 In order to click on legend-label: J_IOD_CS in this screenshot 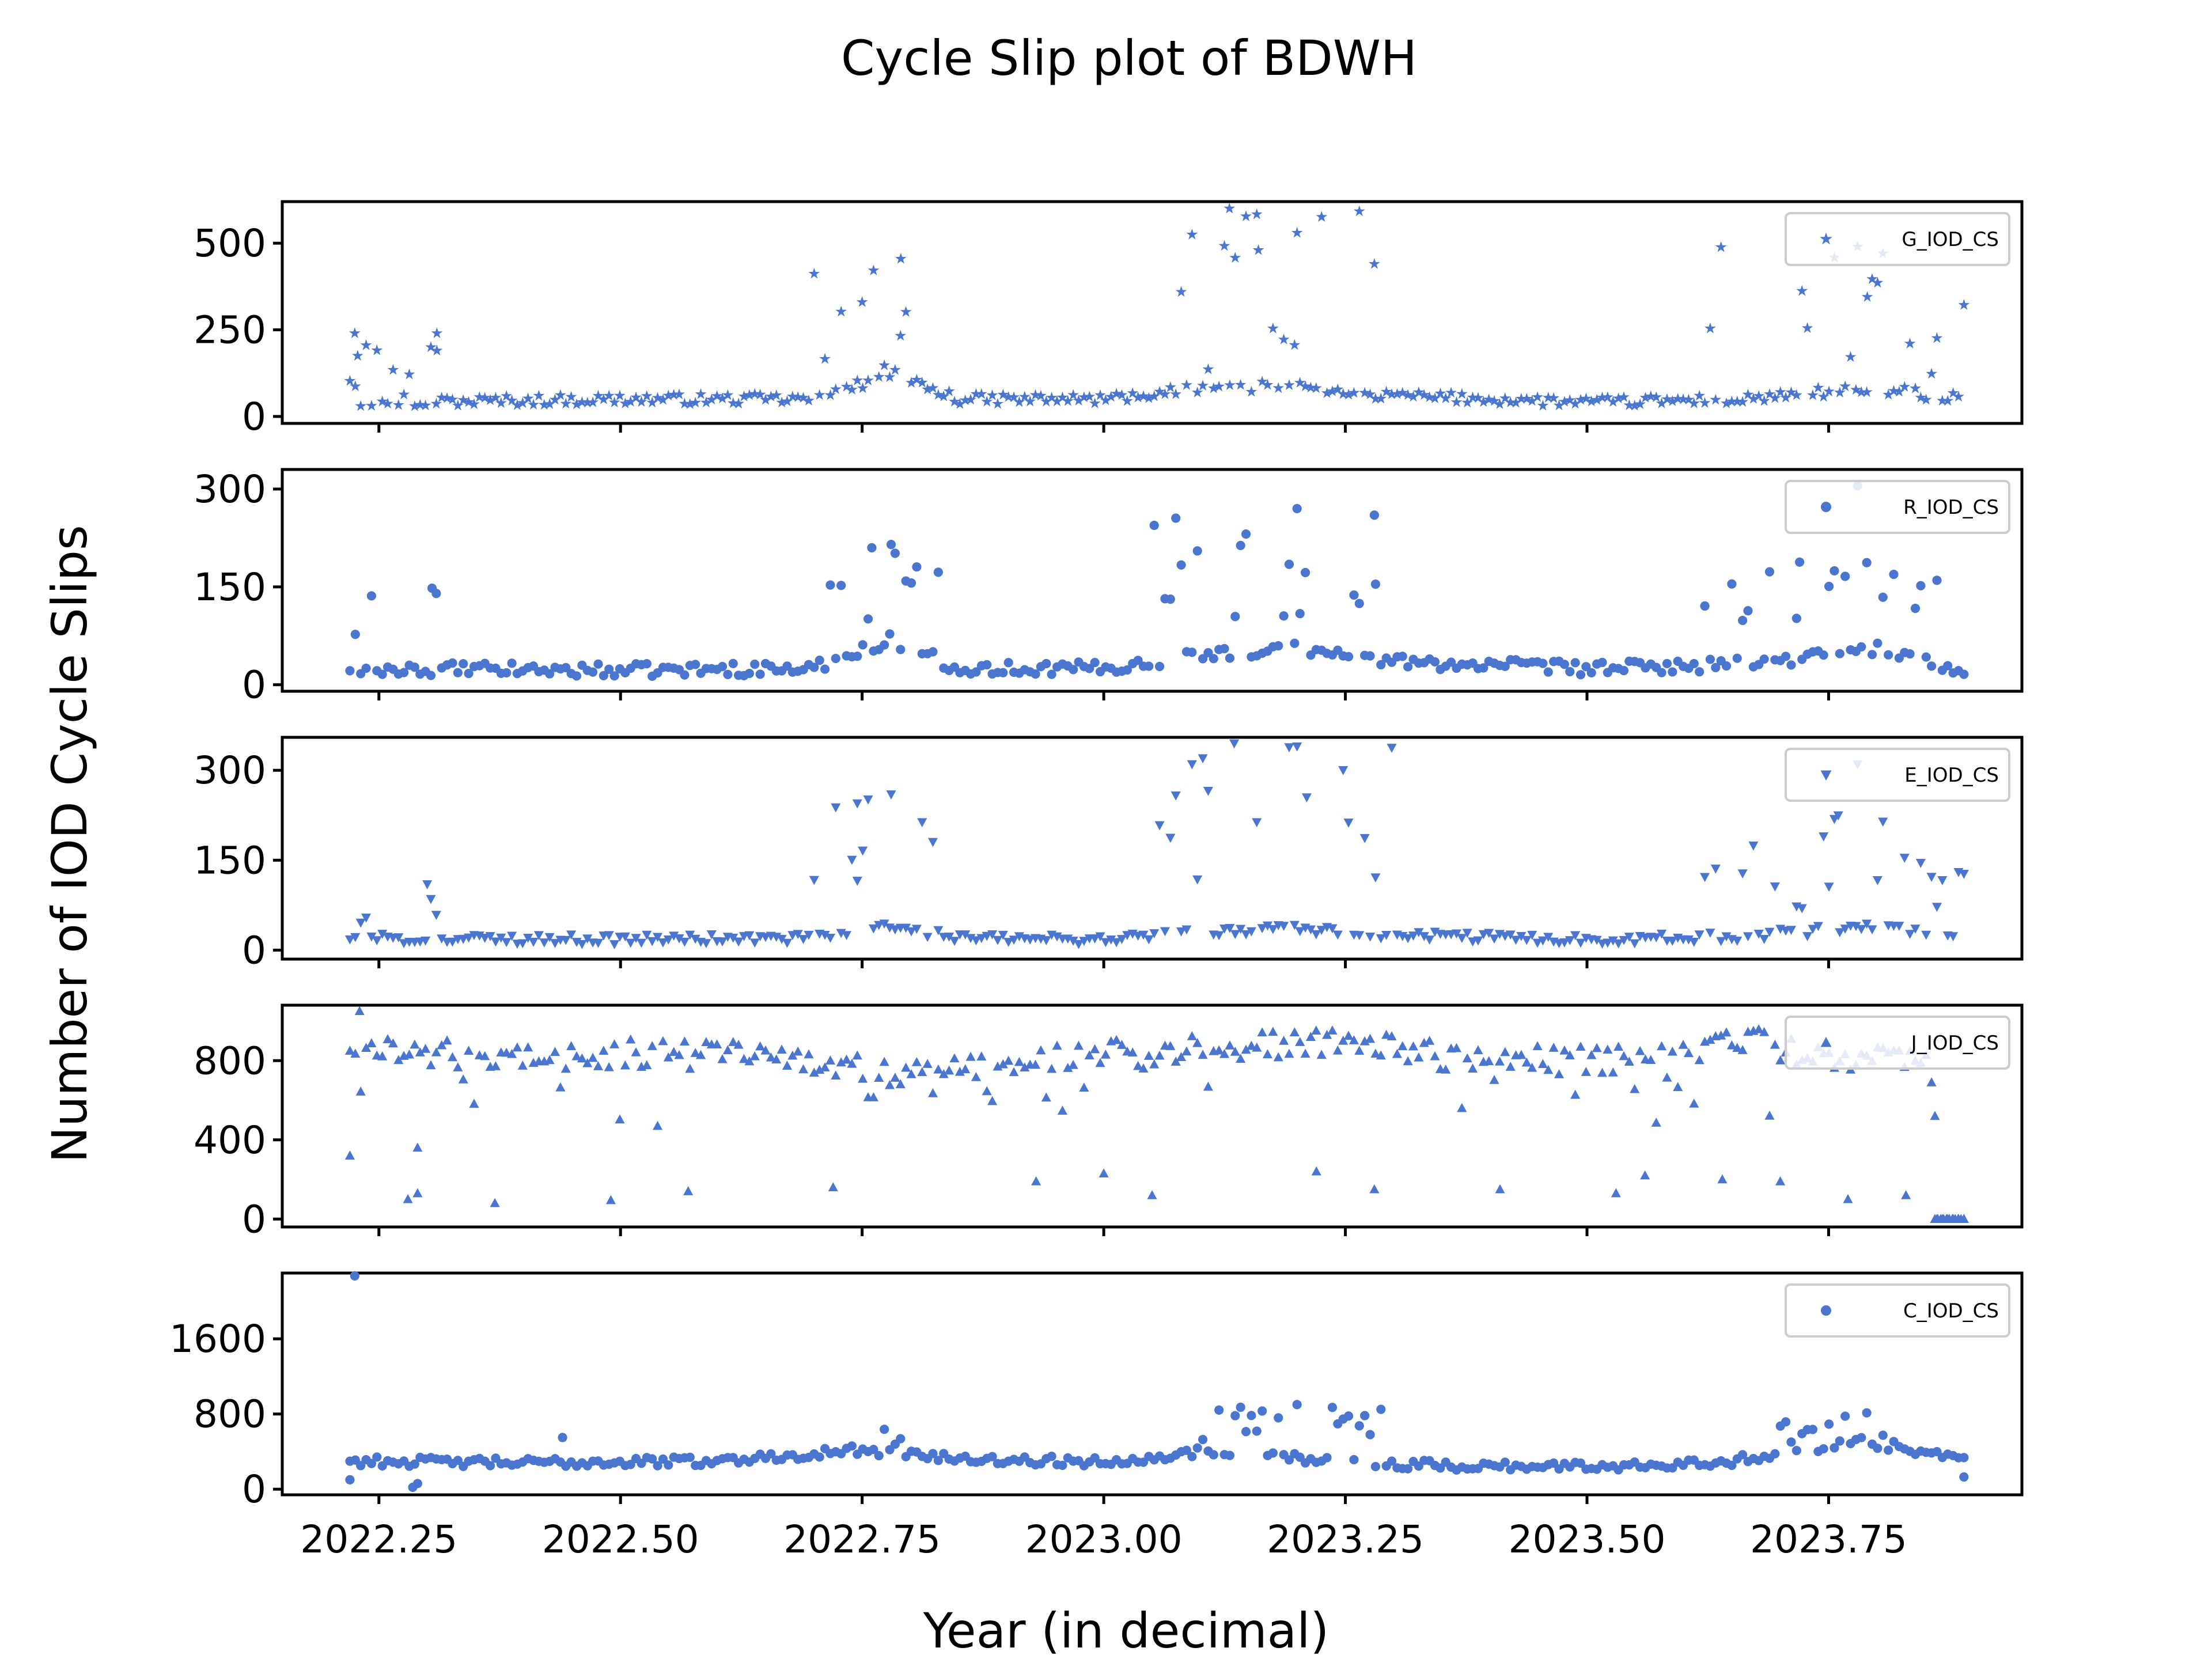, I will do `click(1954, 1043)`.